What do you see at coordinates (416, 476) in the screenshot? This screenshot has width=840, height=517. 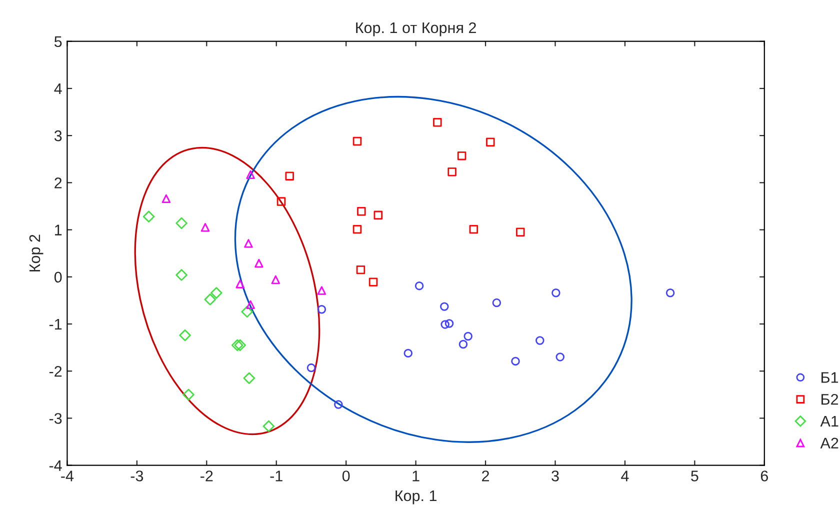 I see `x-tick-label: 1` at bounding box center [416, 476].